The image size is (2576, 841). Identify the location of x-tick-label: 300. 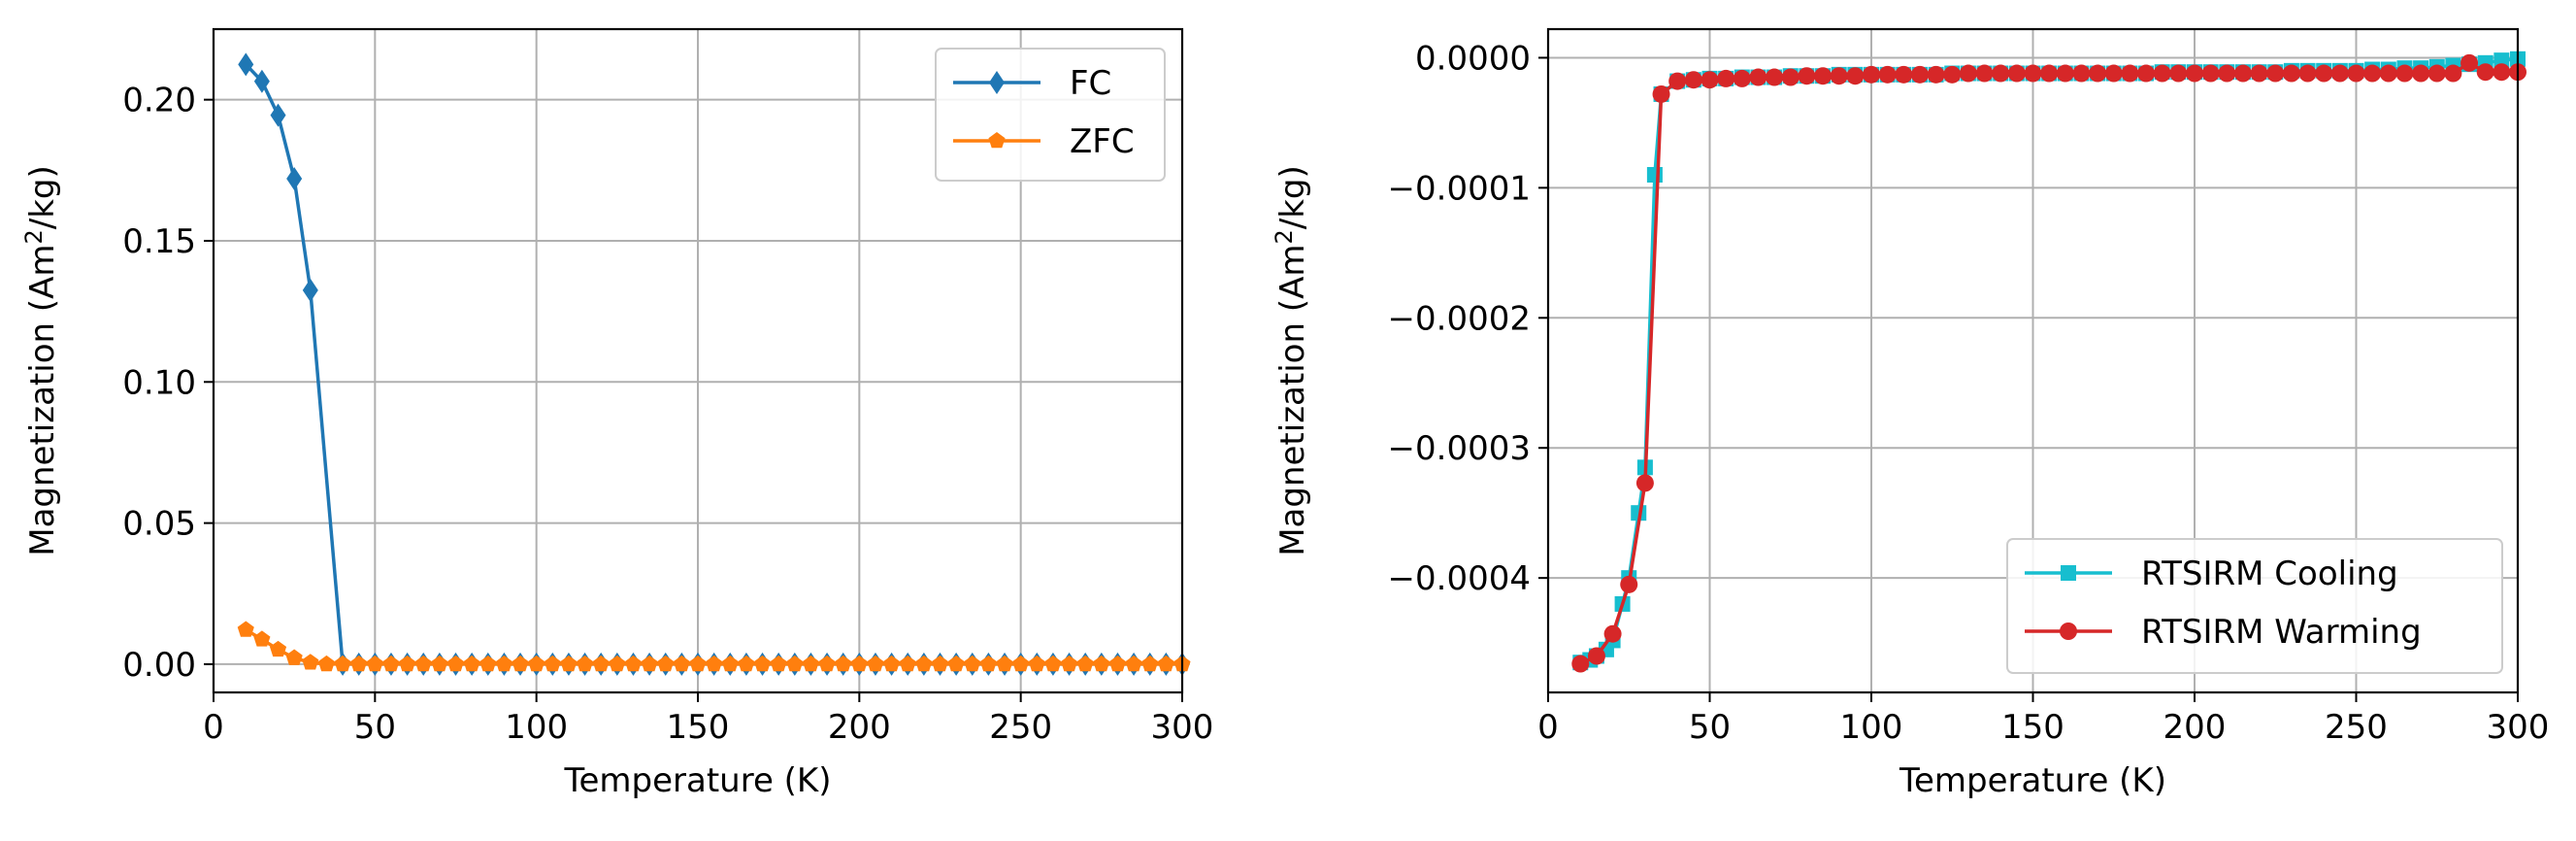
(1182, 727).